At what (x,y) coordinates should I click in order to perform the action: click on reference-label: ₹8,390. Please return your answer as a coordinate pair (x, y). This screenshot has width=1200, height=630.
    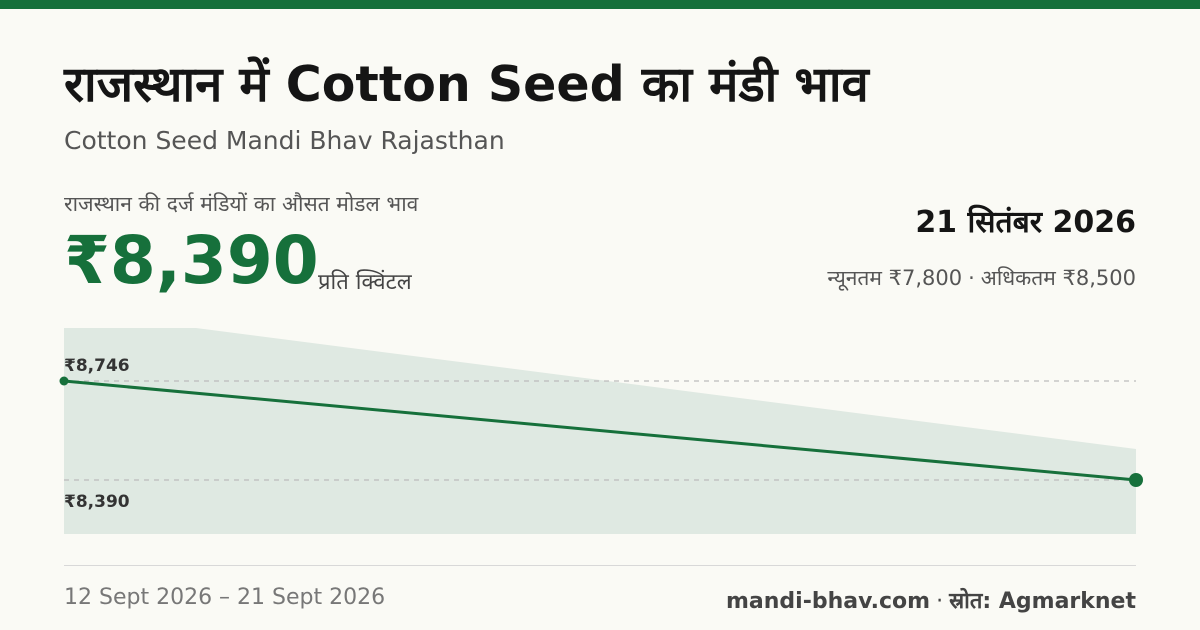
    Looking at the image, I should click on (97, 502).